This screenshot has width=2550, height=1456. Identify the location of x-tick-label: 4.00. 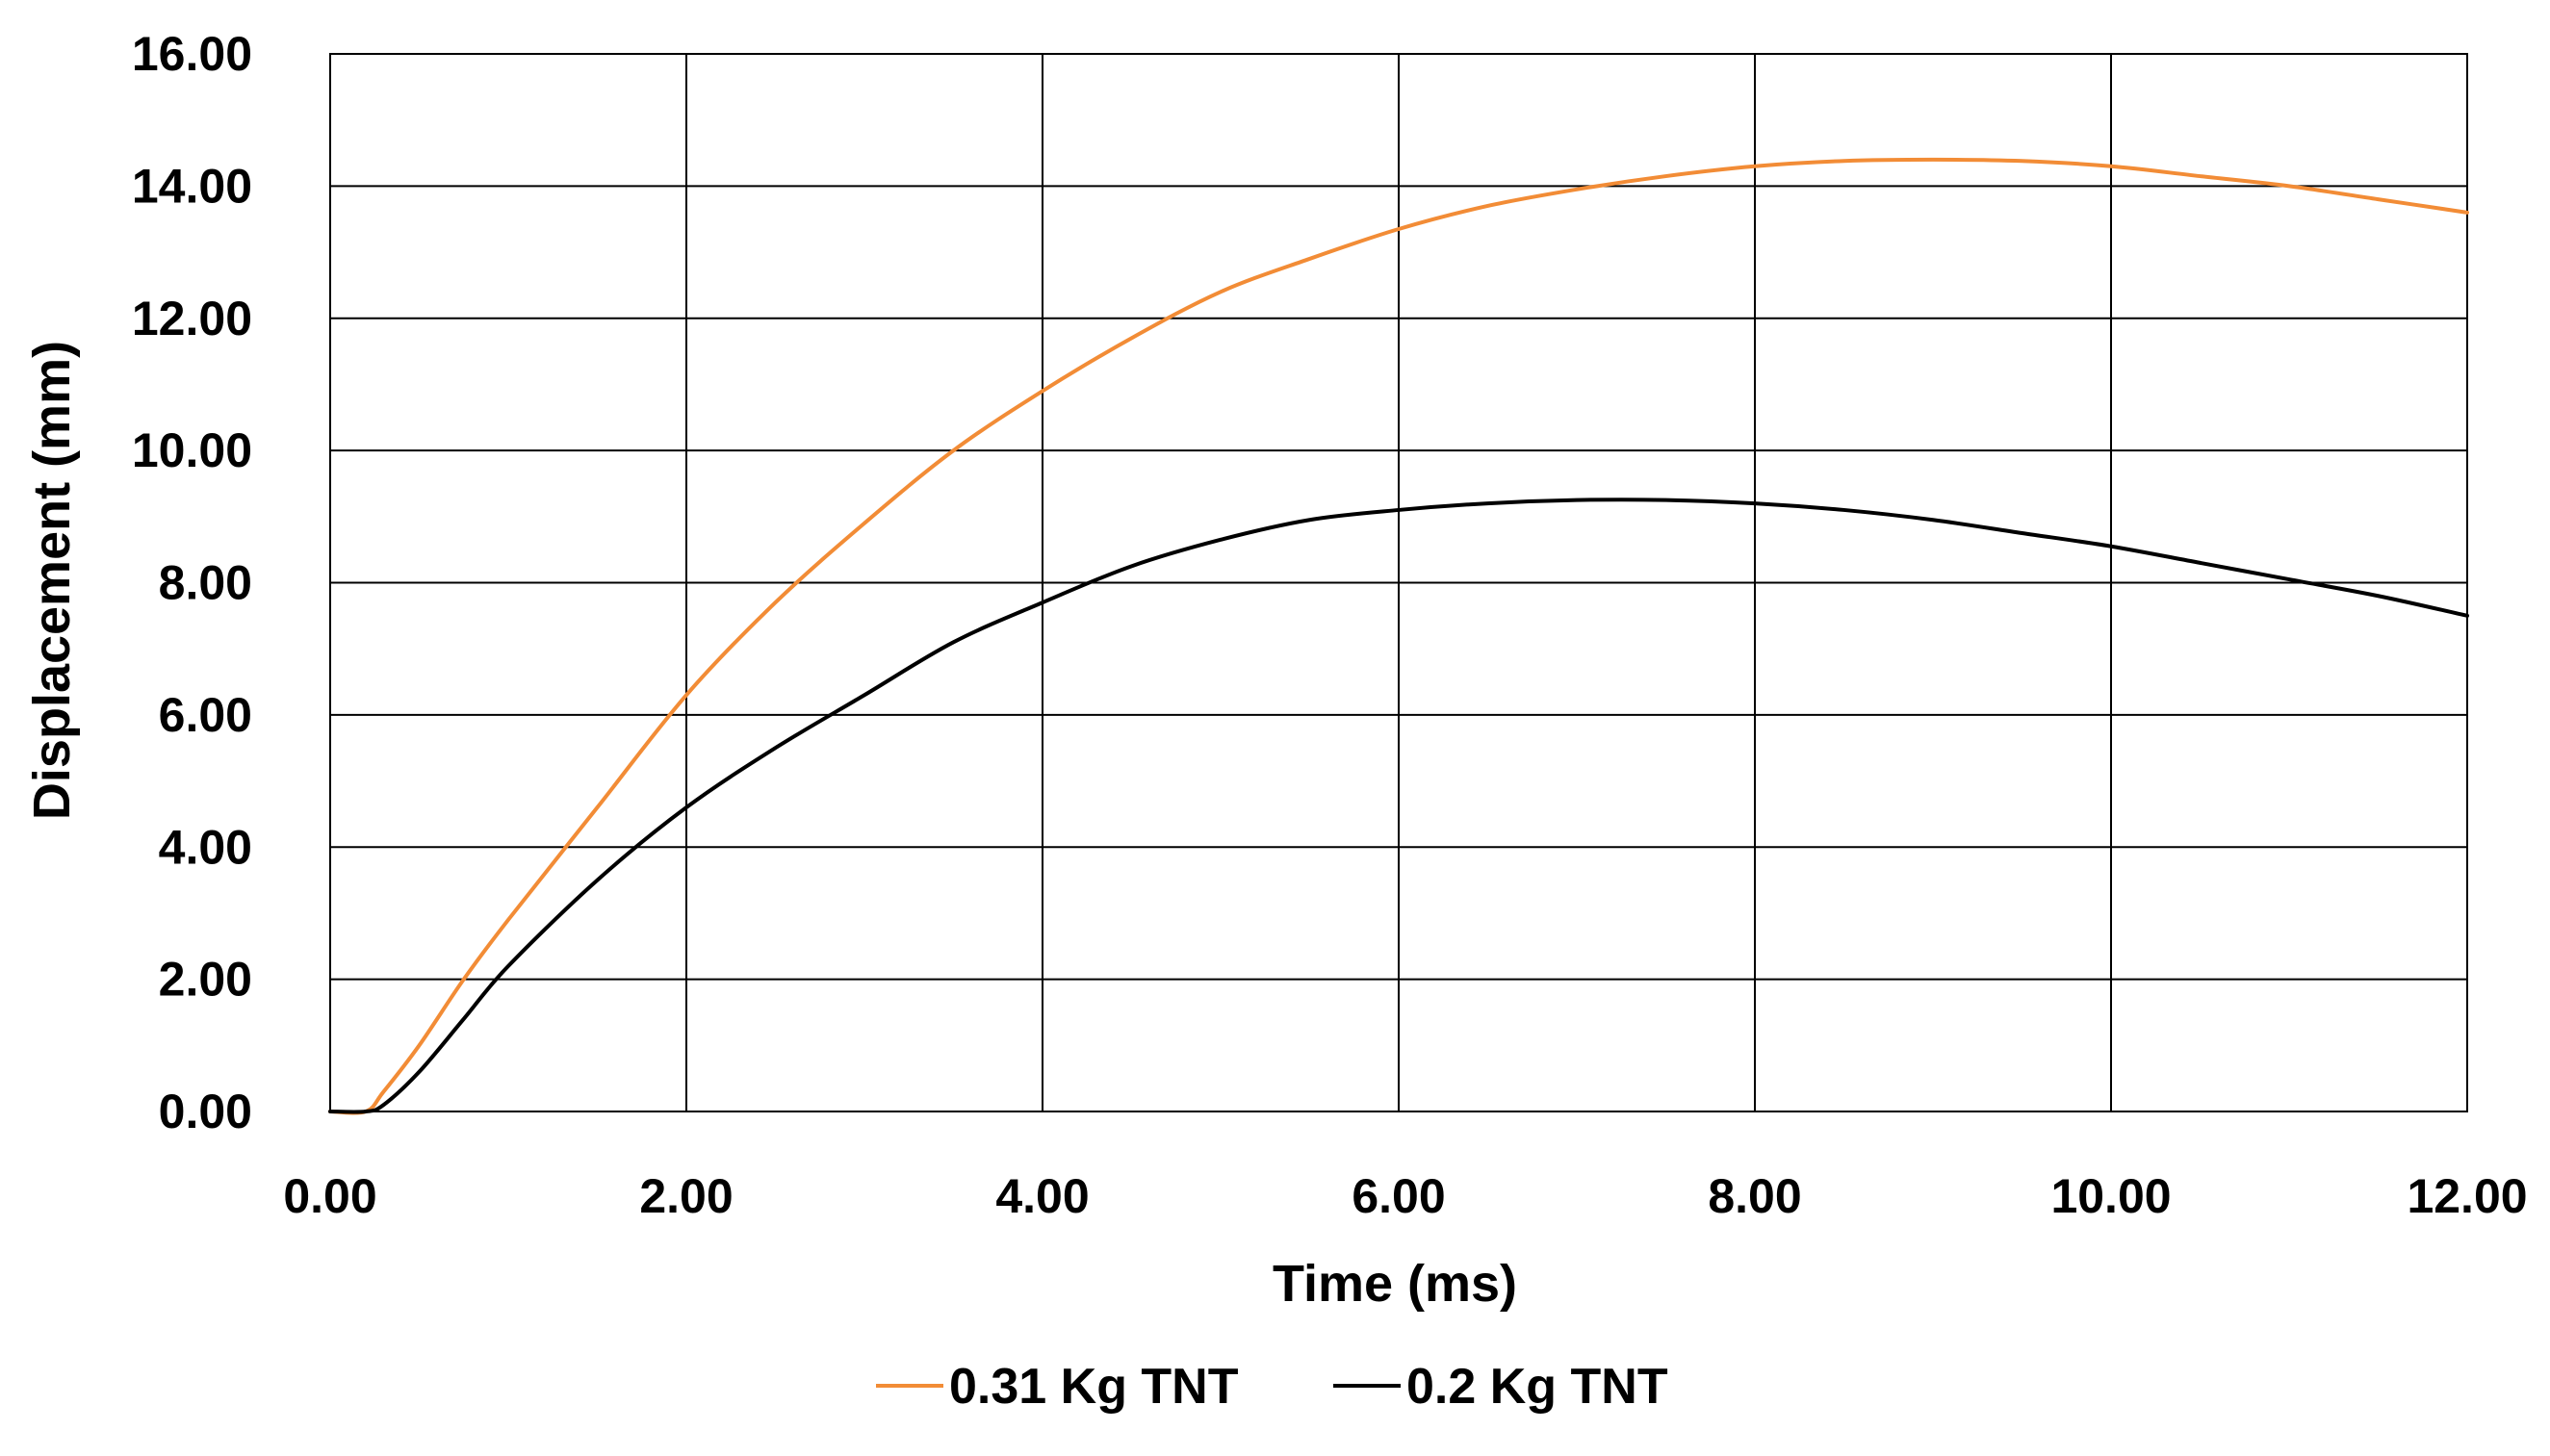
(1042, 1196).